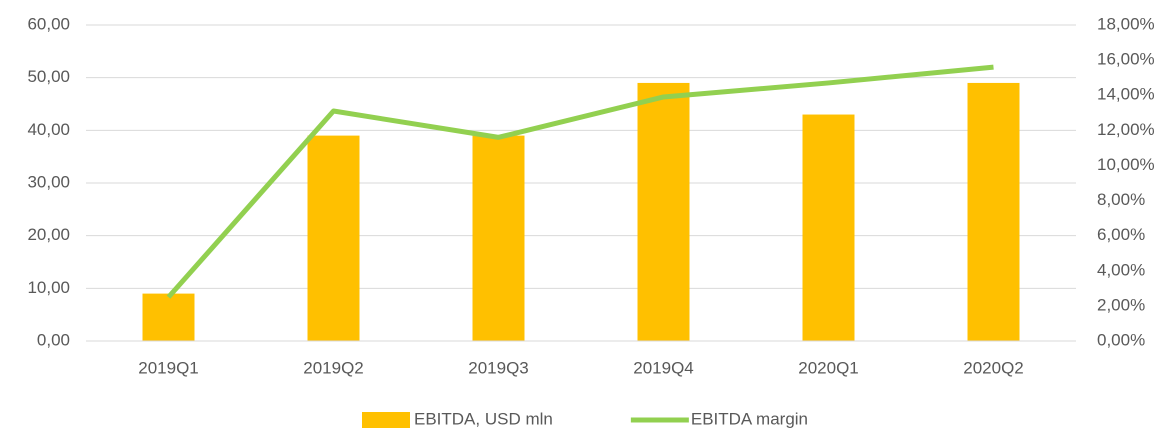 The image size is (1172, 431). Describe the element at coordinates (168, 367) in the screenshot. I see `x-tick-label: 2019Q1` at that location.